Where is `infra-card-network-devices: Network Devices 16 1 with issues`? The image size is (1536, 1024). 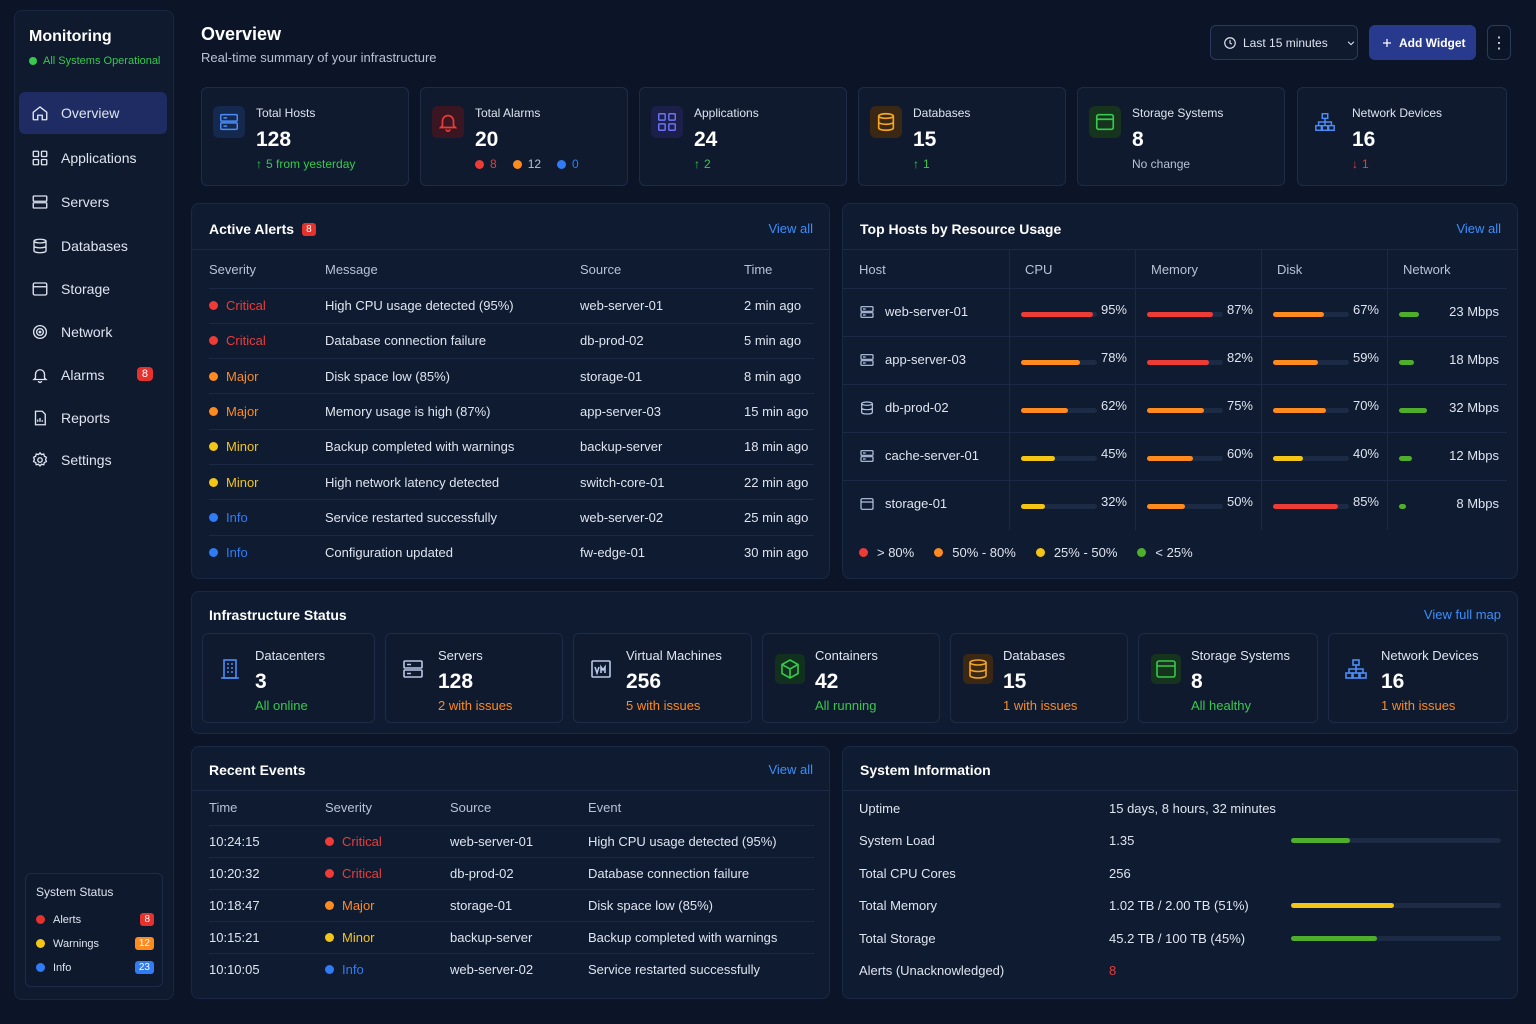 infra-card-network-devices: Network Devices 16 1 with issues is located at coordinates (1418, 678).